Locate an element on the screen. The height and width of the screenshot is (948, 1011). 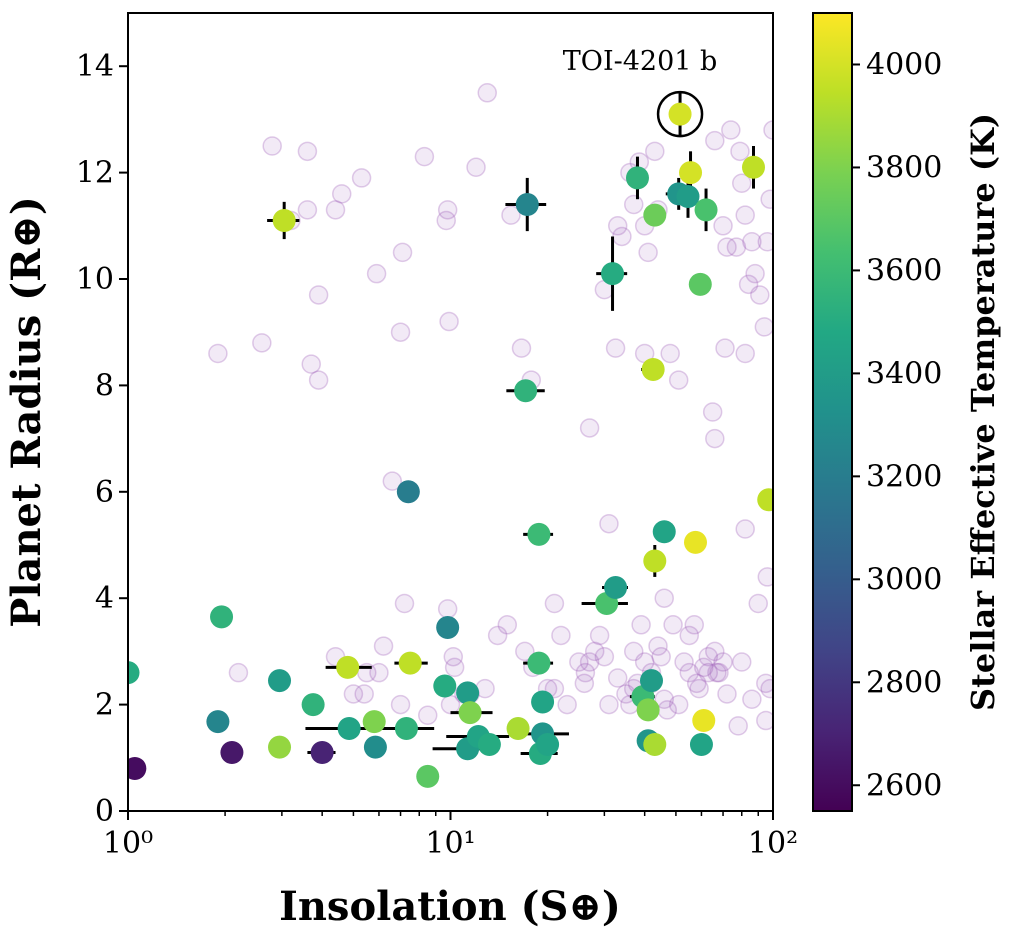
y-tick-label: 14 is located at coordinates (95, 66).